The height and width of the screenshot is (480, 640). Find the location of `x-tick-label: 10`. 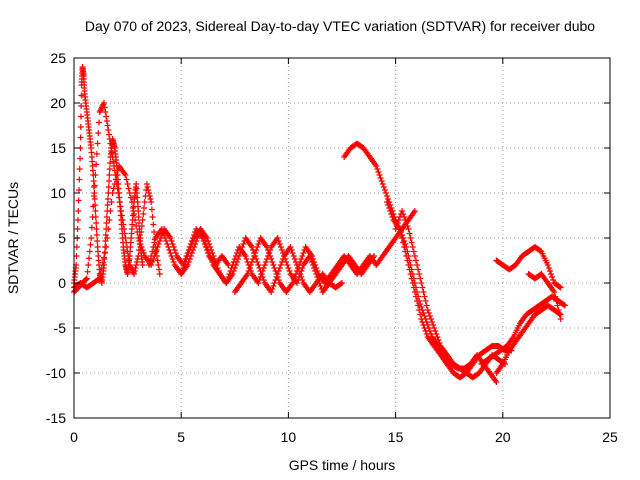

x-tick-label: 10 is located at coordinates (289, 437).